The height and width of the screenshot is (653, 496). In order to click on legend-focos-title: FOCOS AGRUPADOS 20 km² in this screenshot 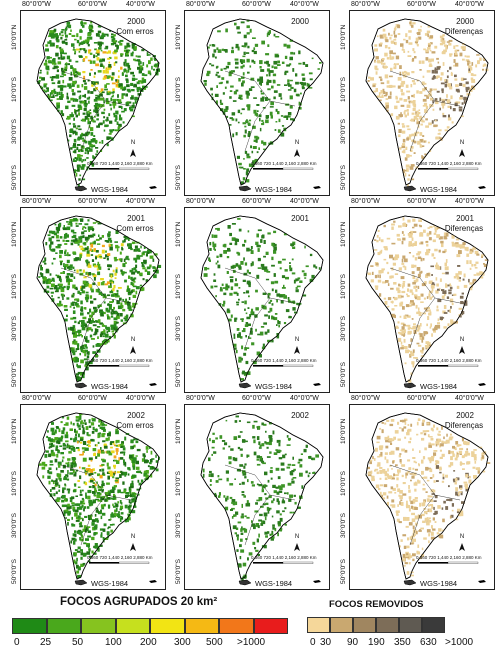, I will do `click(139, 602)`.